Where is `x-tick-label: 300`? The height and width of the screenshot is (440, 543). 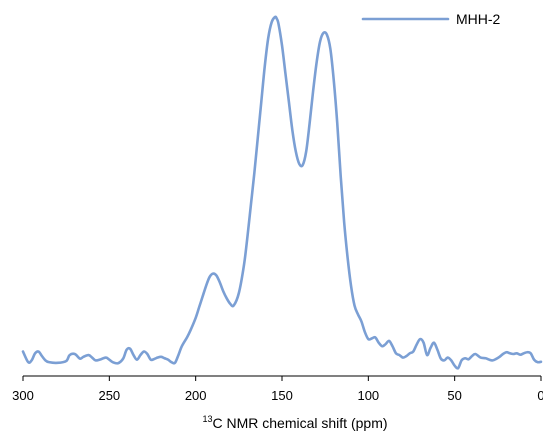
x-tick-label: 300 is located at coordinates (23, 395).